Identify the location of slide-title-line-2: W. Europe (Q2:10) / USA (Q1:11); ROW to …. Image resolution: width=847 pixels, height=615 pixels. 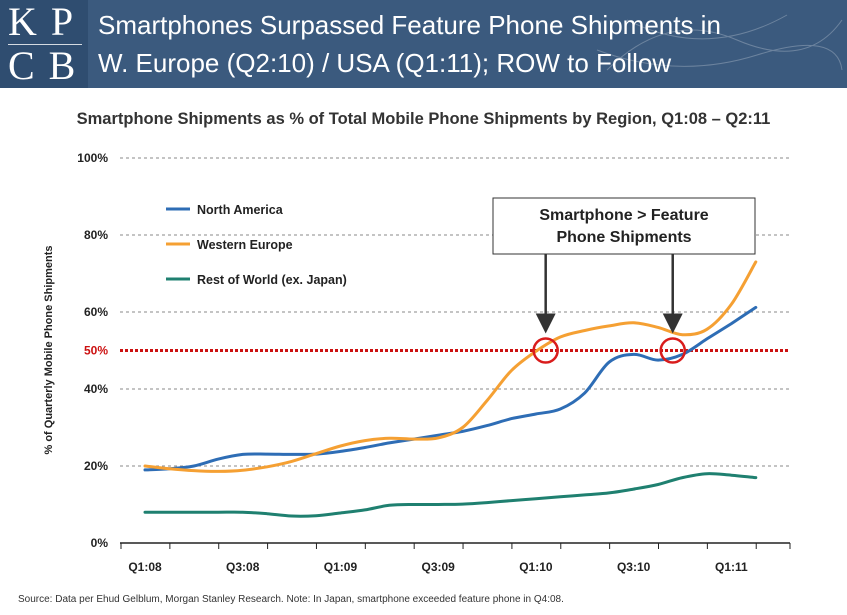
(385, 63).